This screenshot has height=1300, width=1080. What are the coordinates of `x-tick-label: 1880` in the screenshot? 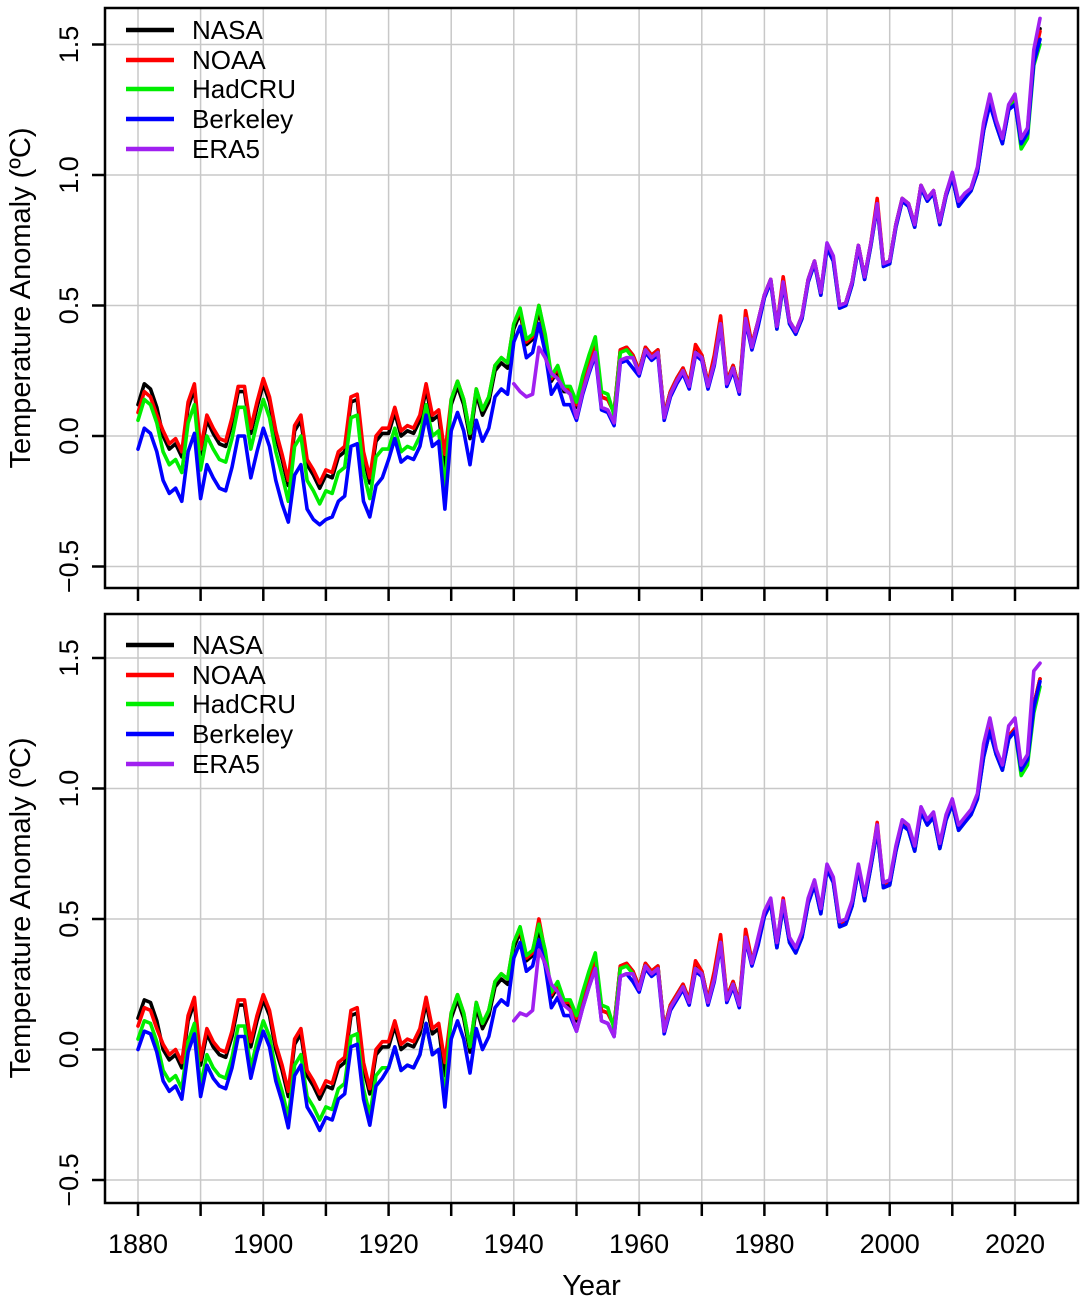 It's located at (138, 1244).